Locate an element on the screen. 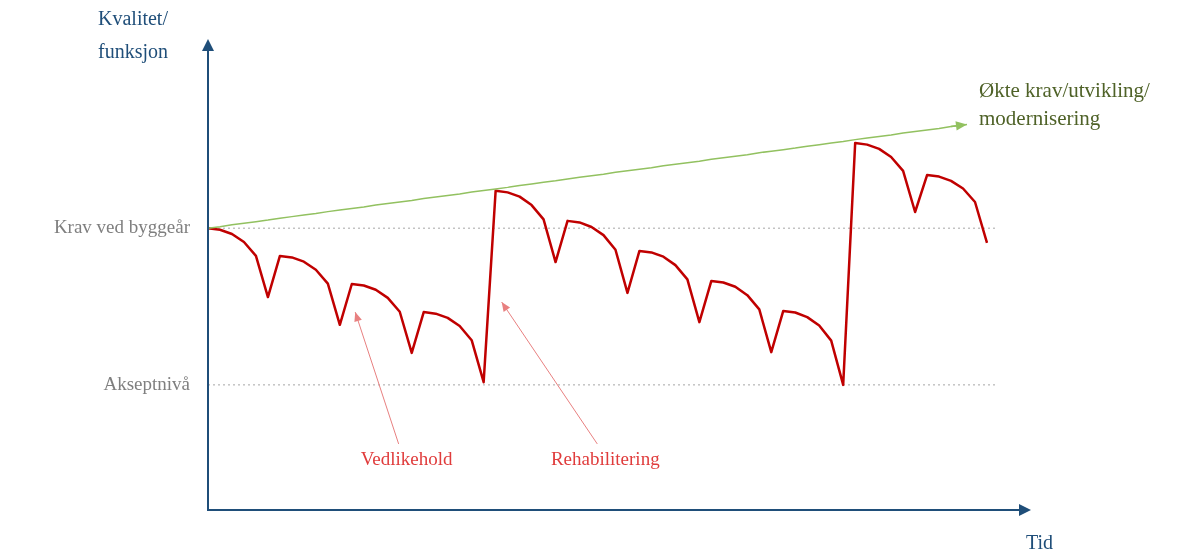  annotation: Vedlikehold is located at coordinates (407, 458).